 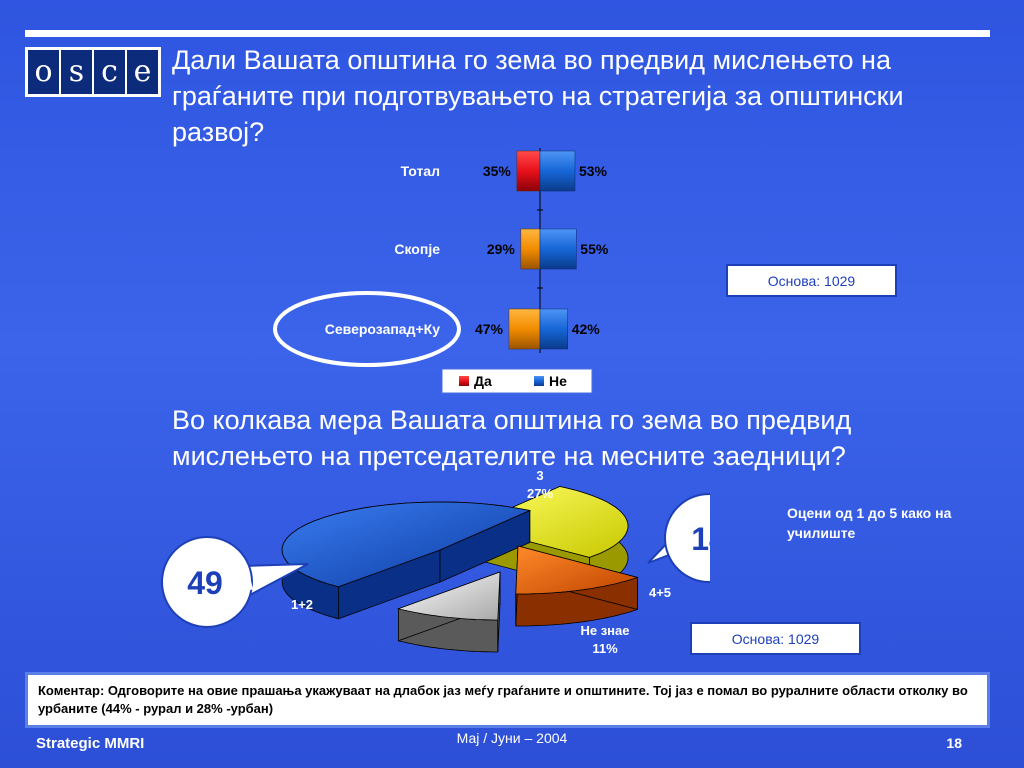 What do you see at coordinates (811, 280) in the screenshot?
I see `sample-basis-1: Основа: 1029` at bounding box center [811, 280].